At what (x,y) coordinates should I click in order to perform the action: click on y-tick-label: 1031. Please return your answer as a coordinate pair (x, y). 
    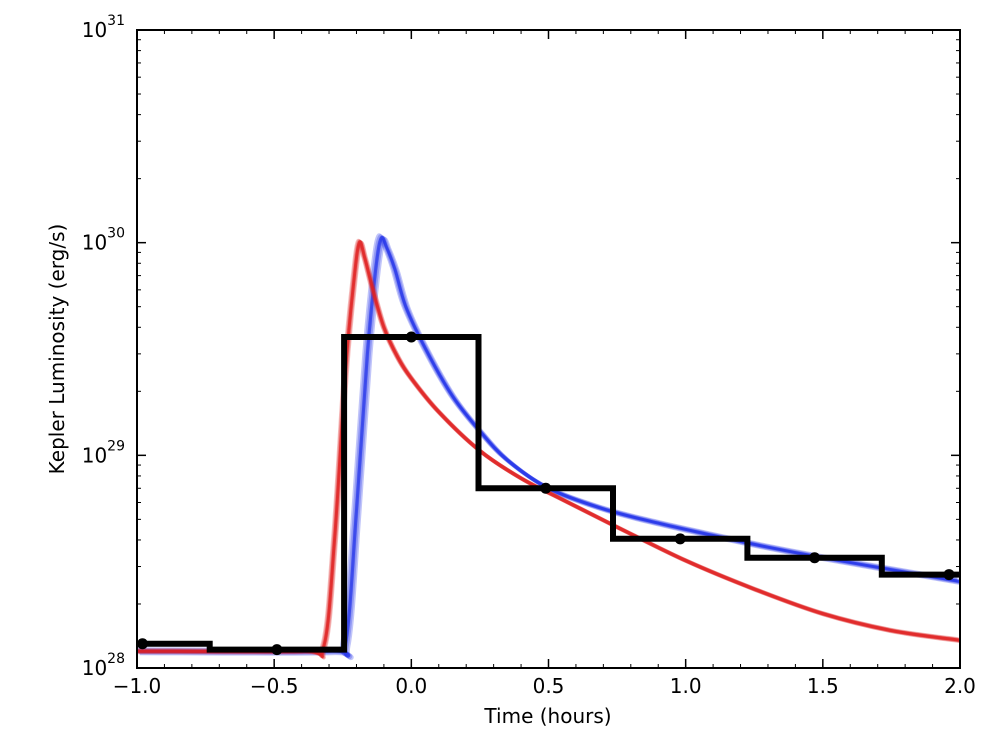
    Looking at the image, I should click on (103, 27).